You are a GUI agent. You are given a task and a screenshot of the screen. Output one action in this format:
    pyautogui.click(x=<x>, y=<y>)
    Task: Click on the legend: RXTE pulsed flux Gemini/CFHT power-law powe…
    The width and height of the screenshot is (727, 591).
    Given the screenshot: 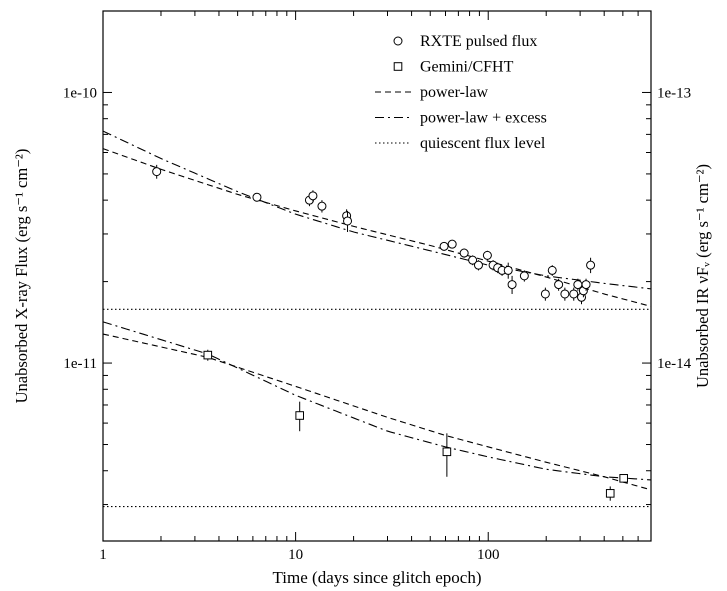 What is the action you would take?
    pyautogui.click(x=461, y=92)
    